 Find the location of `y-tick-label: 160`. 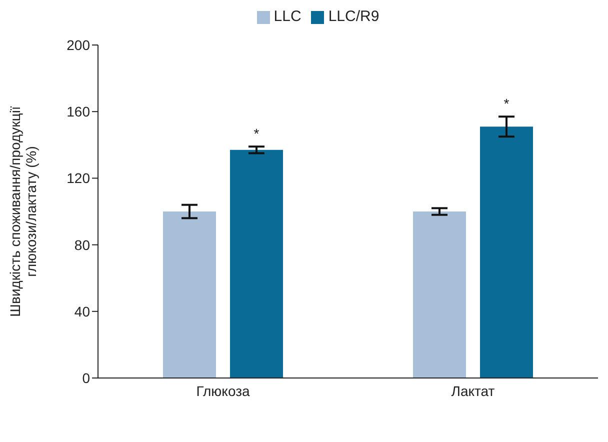

y-tick-label: 160 is located at coordinates (78, 112).